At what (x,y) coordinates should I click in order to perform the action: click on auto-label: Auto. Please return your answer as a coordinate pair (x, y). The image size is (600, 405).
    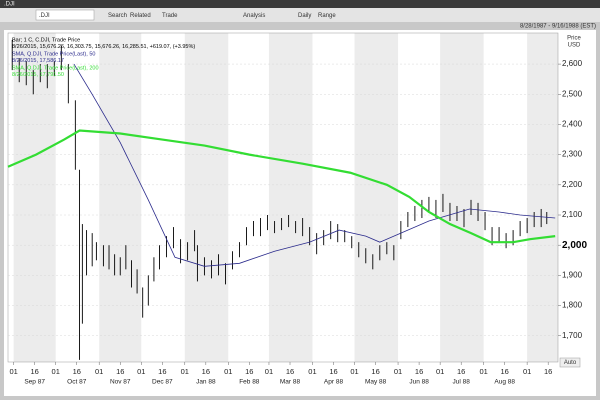
    Looking at the image, I should click on (570, 363).